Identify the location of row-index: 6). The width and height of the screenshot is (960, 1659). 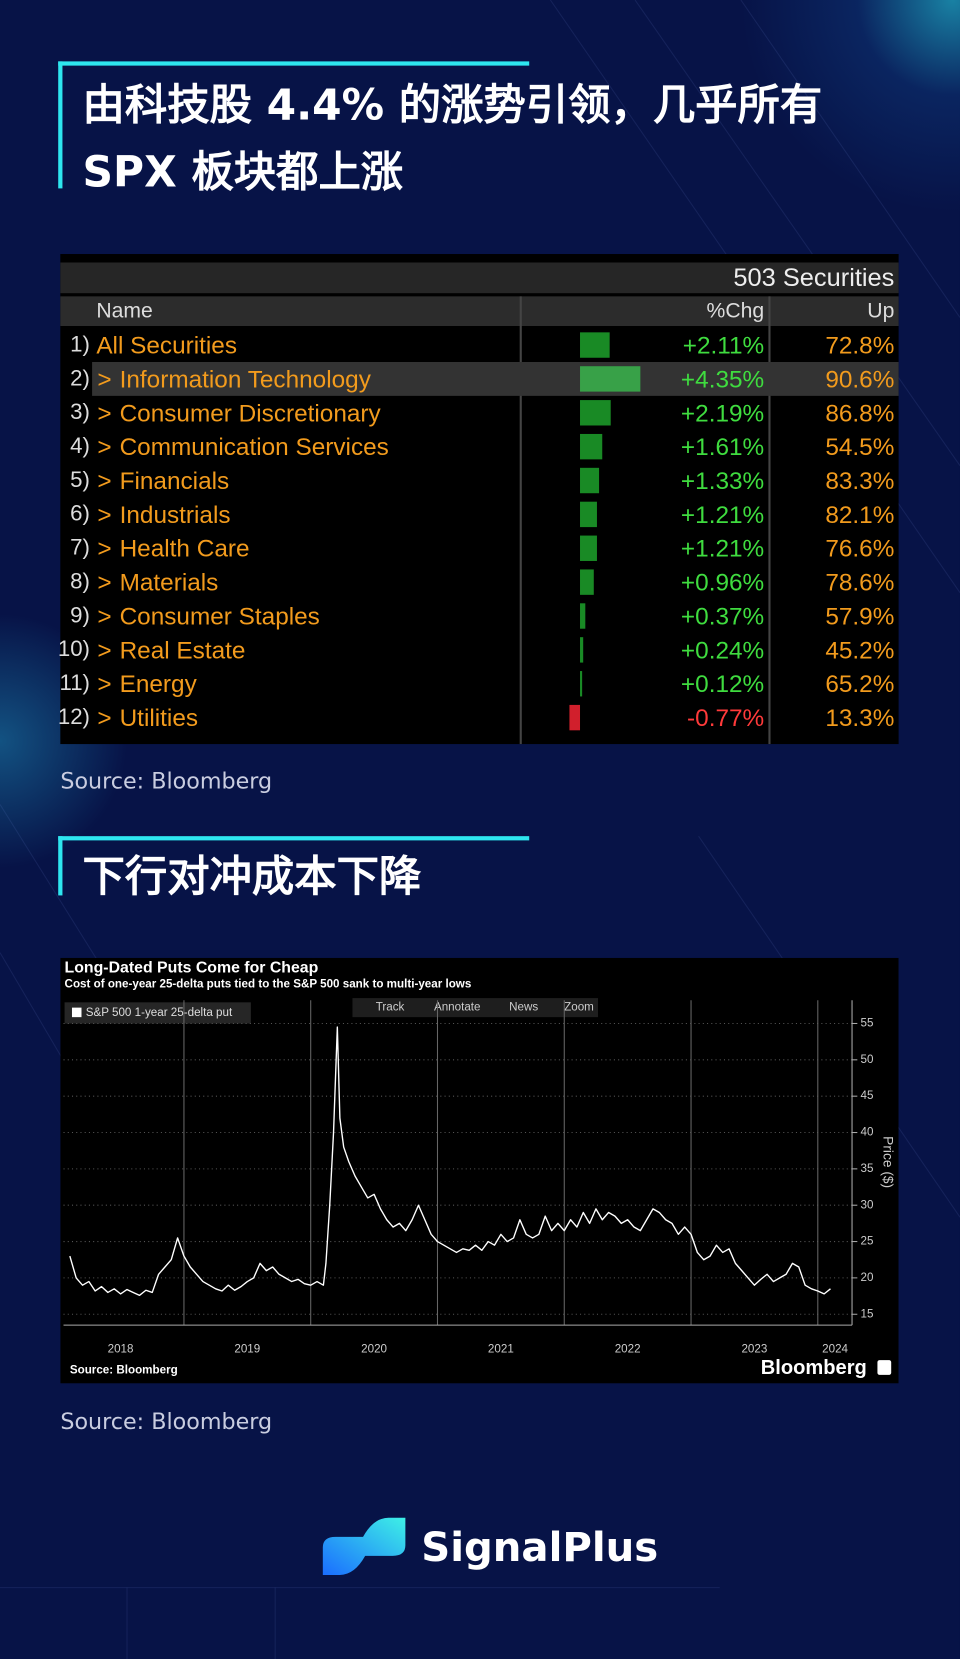
(80, 514).